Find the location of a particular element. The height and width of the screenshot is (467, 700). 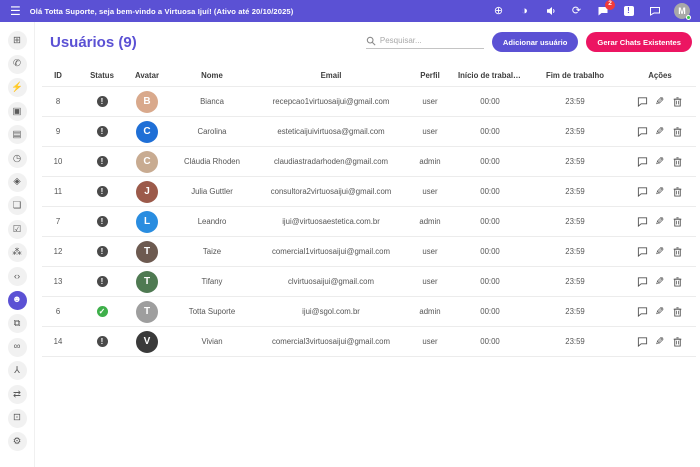

cell-acoes: ✎ is located at coordinates (660, 311).